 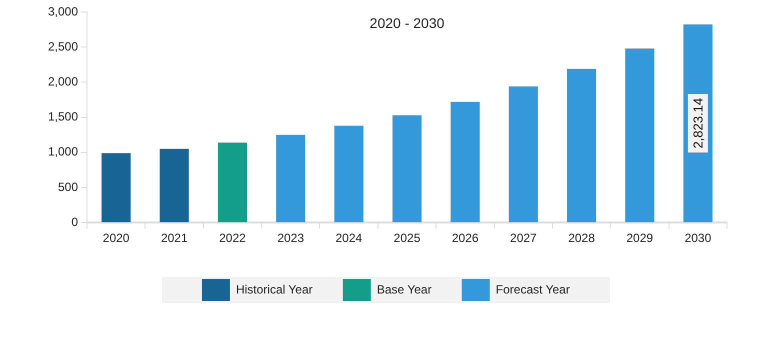 What do you see at coordinates (698, 123) in the screenshot?
I see `data-label: 2,823.14` at bounding box center [698, 123].